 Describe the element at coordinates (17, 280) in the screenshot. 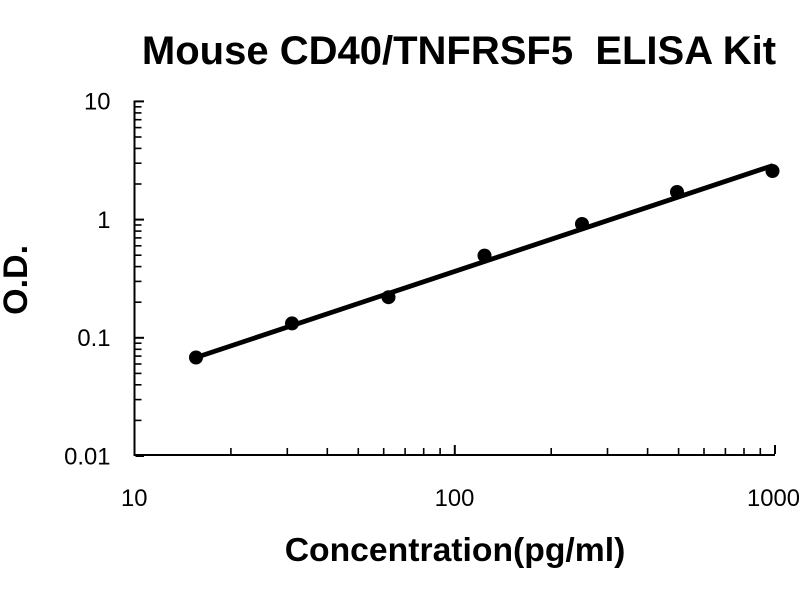

I see `svg-text: O.D.` at that location.